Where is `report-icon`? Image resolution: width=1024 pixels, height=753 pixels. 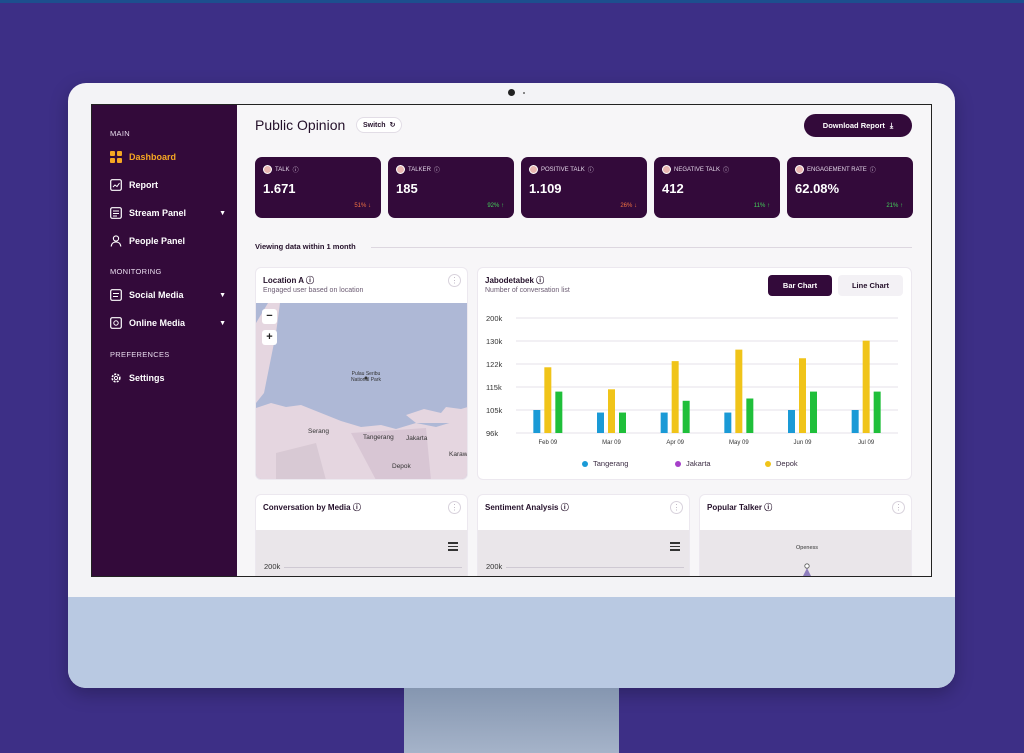 report-icon is located at coordinates (116, 185).